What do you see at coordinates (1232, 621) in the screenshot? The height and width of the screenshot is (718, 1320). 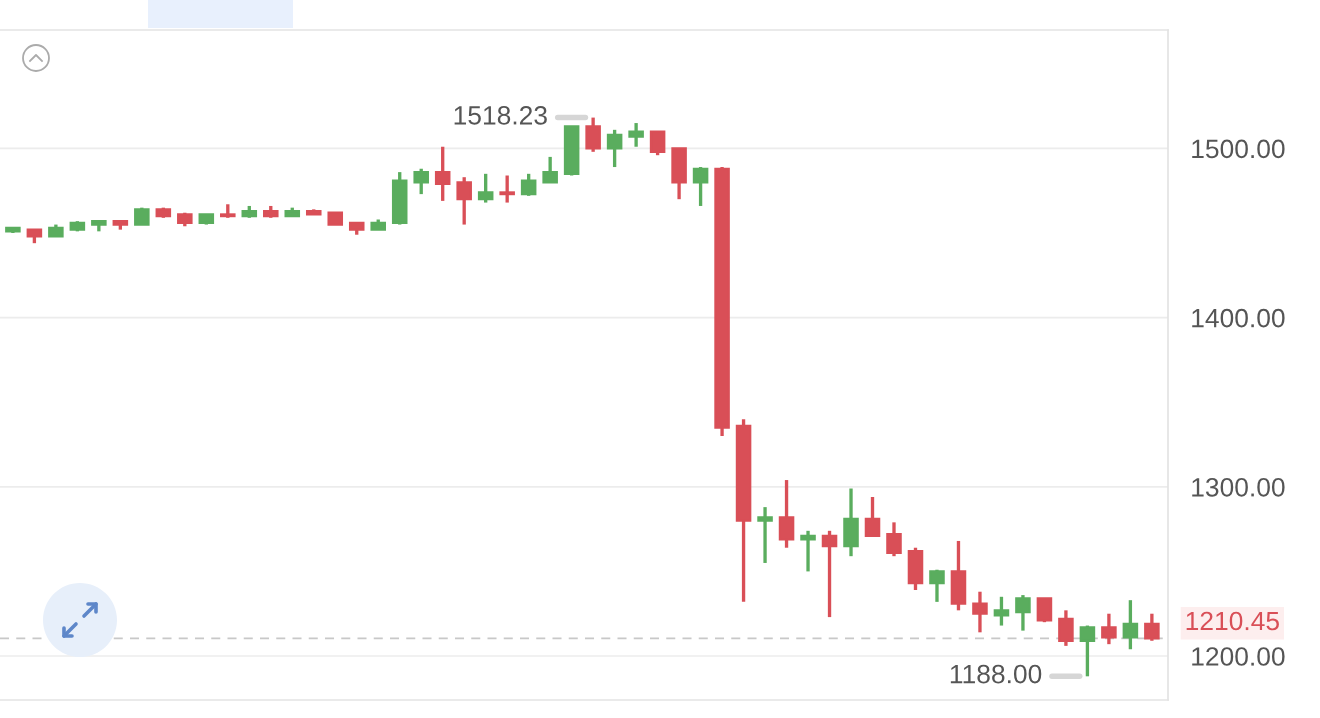 I see `ref-line-label: 1210.45` at bounding box center [1232, 621].